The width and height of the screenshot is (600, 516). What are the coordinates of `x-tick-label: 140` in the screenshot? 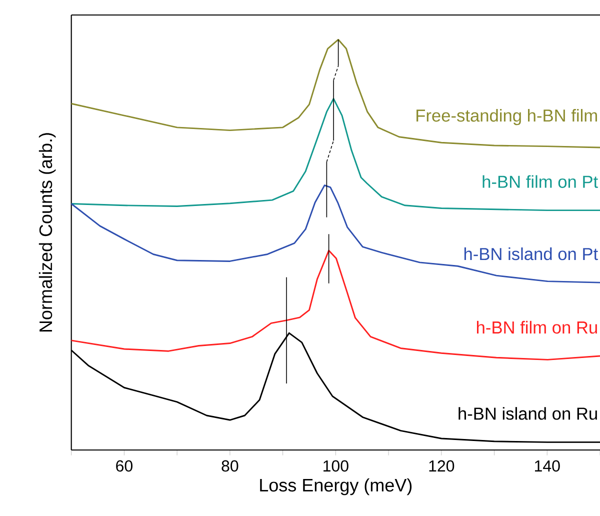 It's located at (547, 466).